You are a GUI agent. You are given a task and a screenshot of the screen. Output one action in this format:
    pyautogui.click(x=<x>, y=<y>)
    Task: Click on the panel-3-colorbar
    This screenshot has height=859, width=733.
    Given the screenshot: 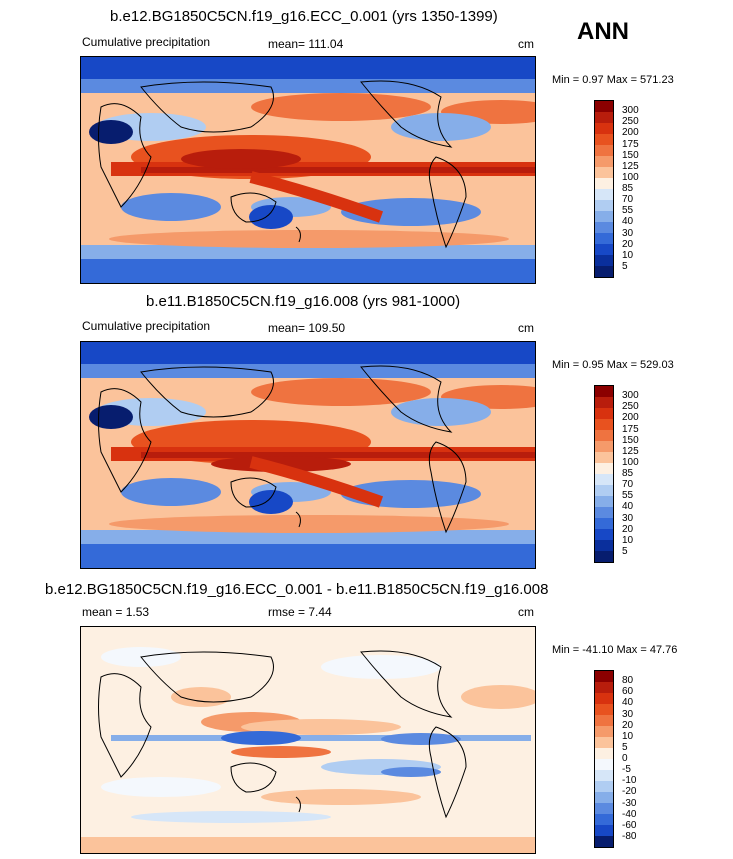 What is the action you would take?
    pyautogui.click(x=604, y=759)
    